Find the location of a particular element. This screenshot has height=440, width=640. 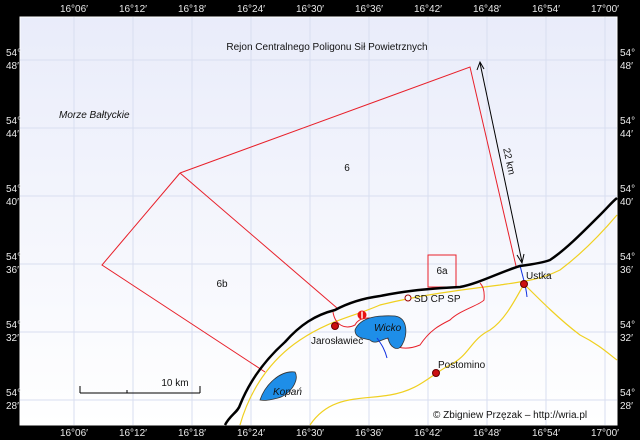

longitude-tick-bottom: 16°54′ is located at coordinates (546, 433).